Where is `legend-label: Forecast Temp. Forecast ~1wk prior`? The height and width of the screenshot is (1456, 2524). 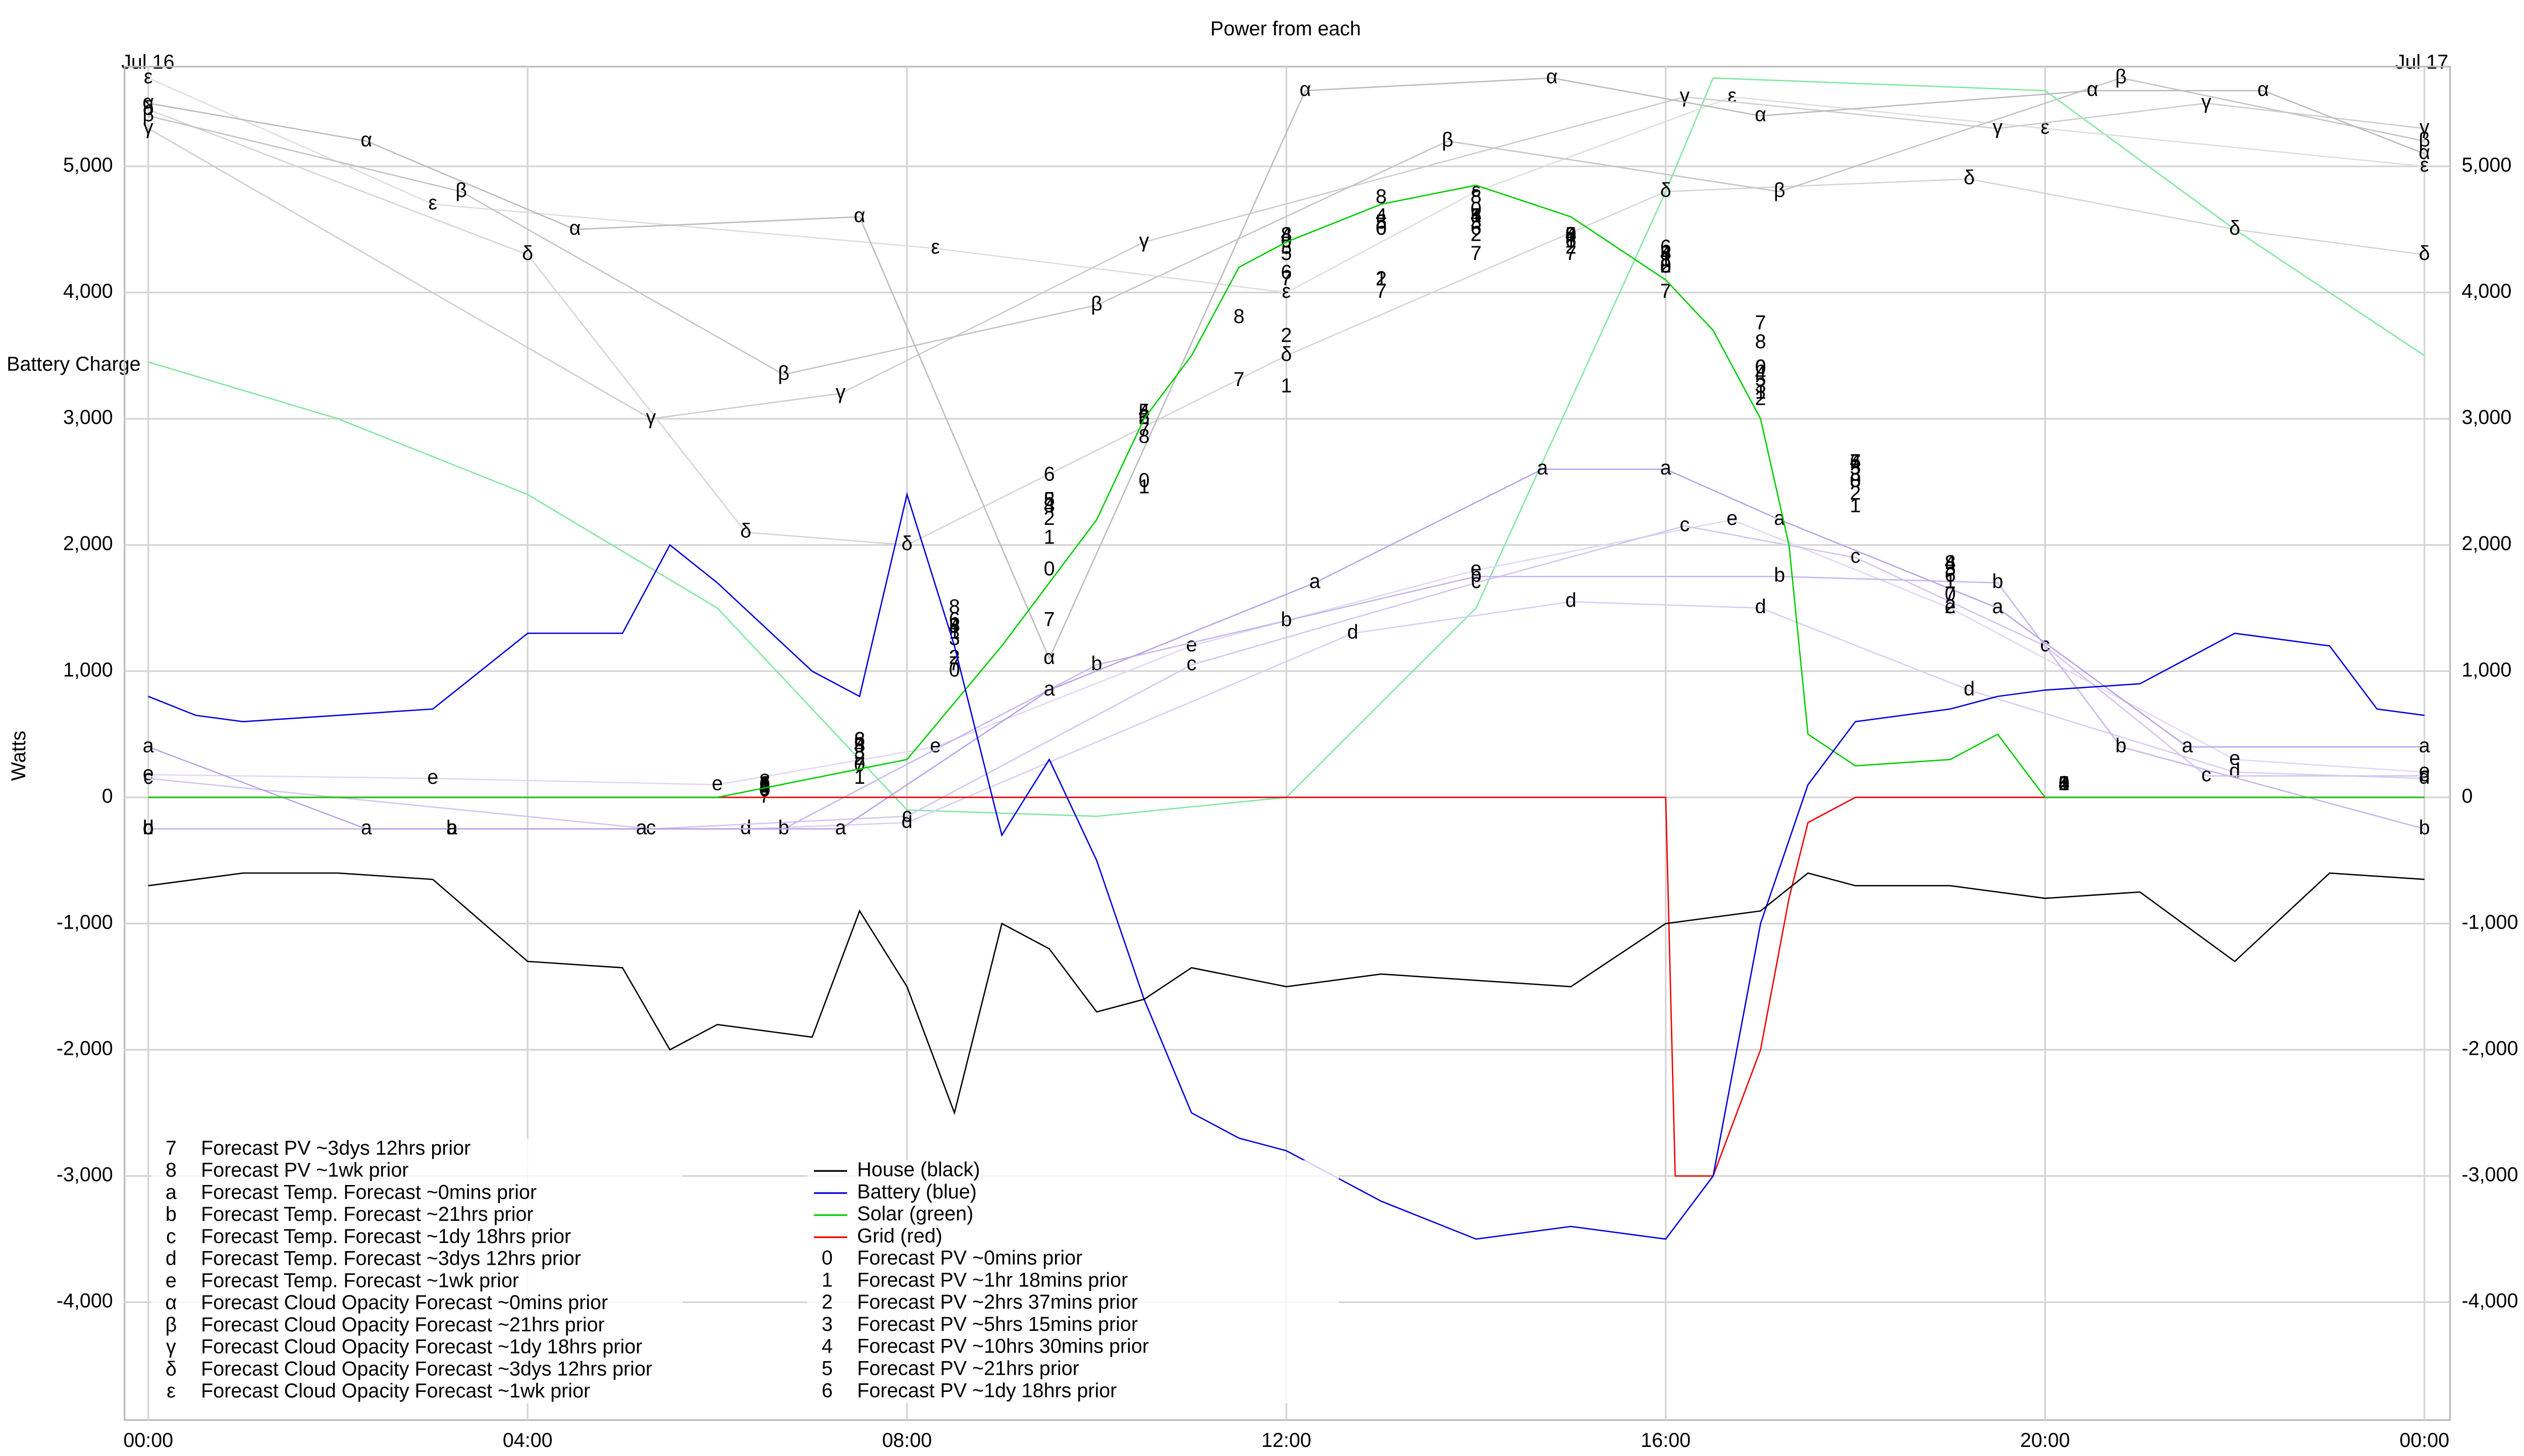 legend-label: Forecast Temp. Forecast ~1wk prior is located at coordinates (360, 1280).